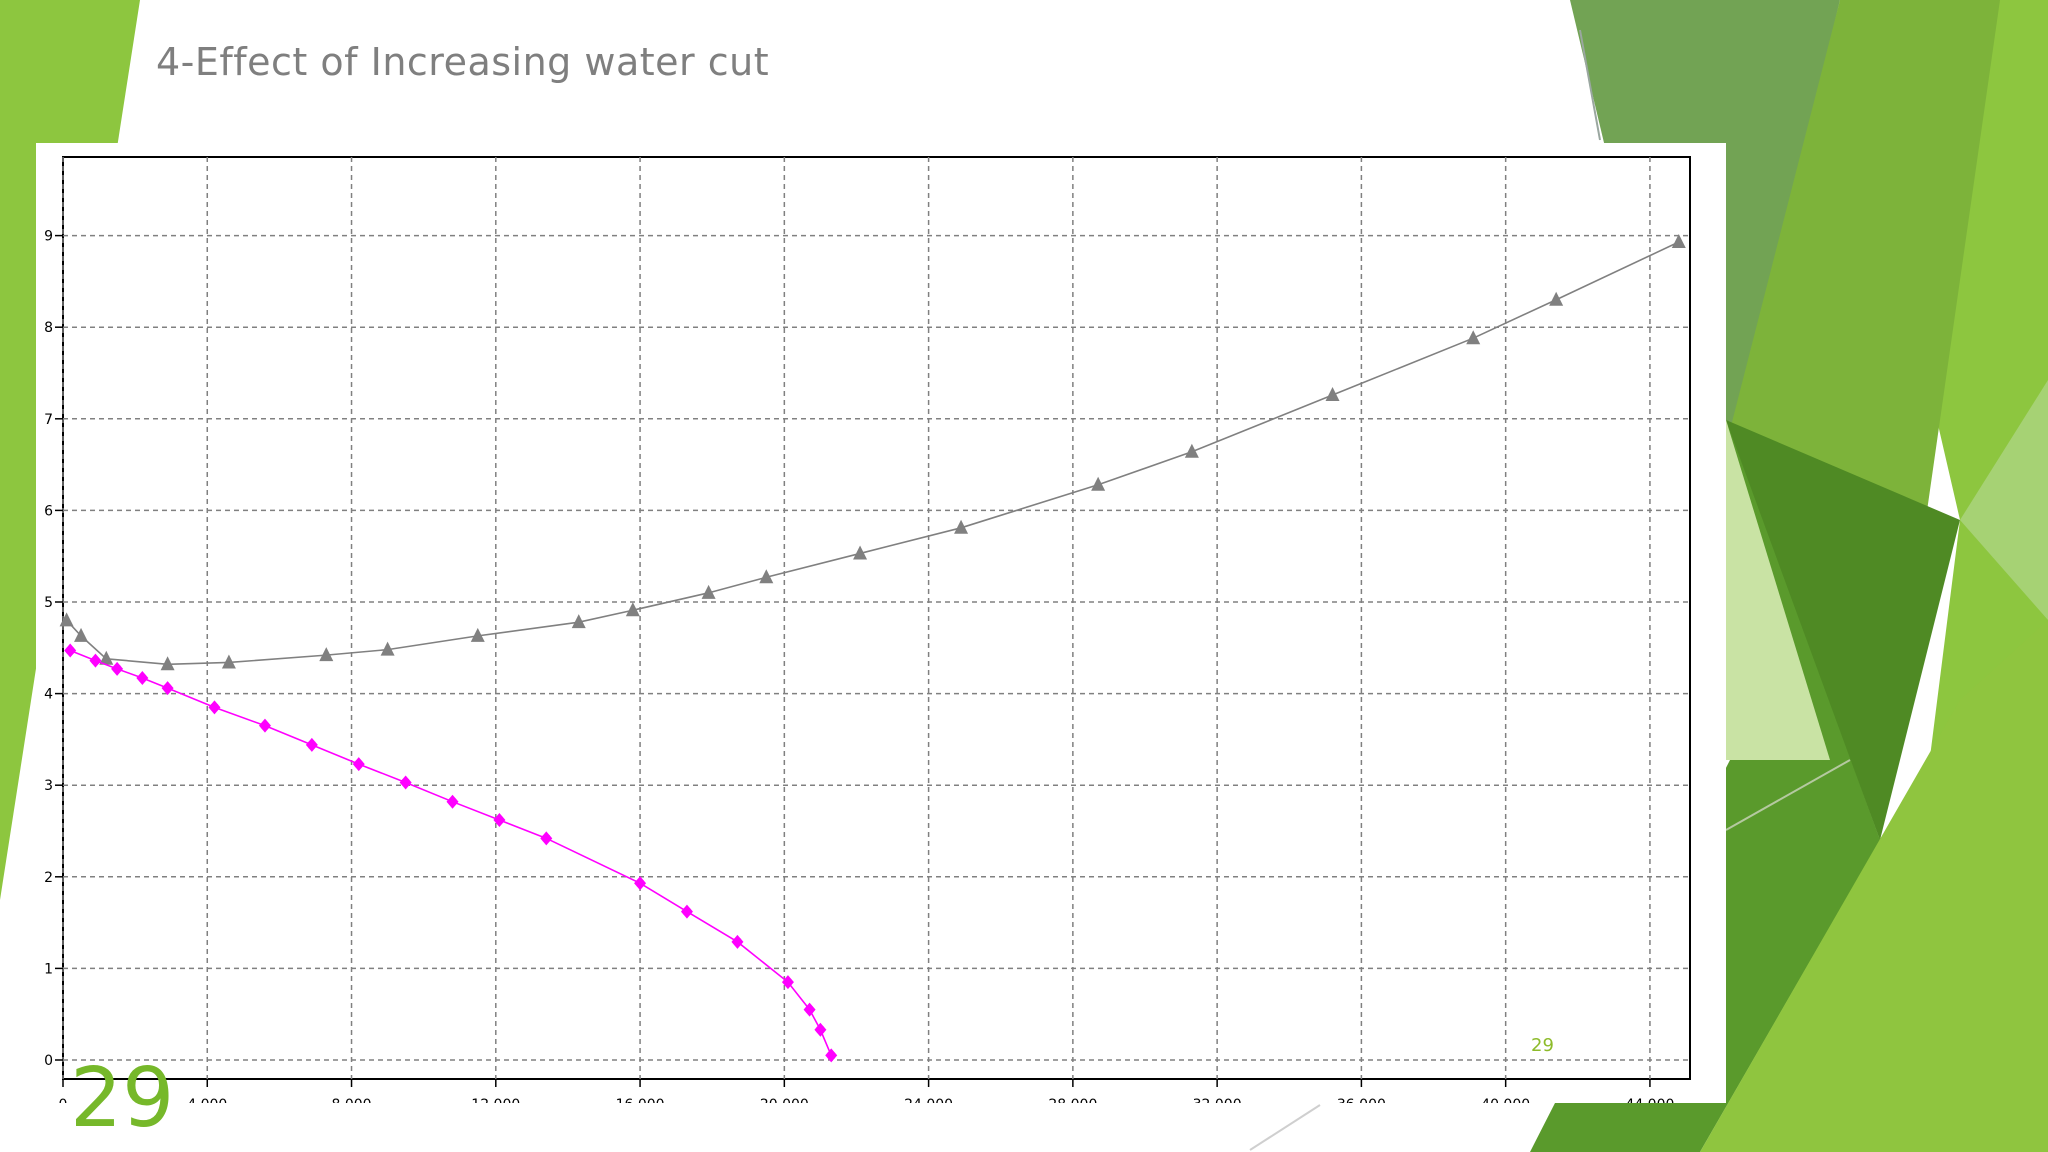  Describe the element at coordinates (48, 420) in the screenshot. I see `y-tick-label: 7` at that location.